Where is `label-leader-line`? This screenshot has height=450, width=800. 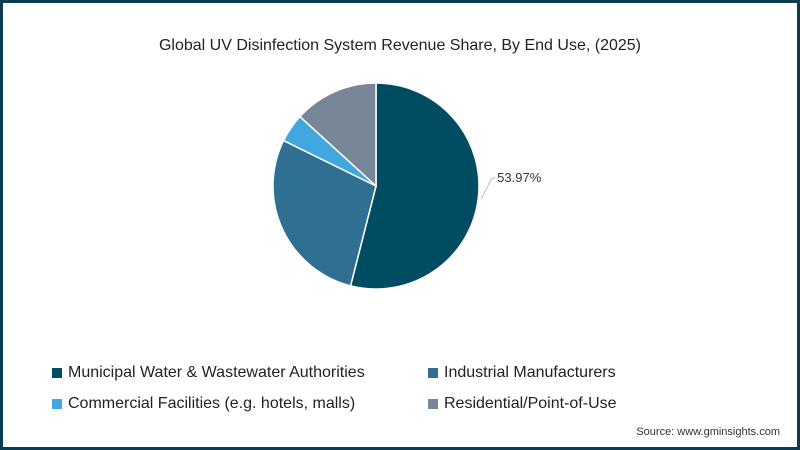
label-leader-line is located at coordinates (488, 188).